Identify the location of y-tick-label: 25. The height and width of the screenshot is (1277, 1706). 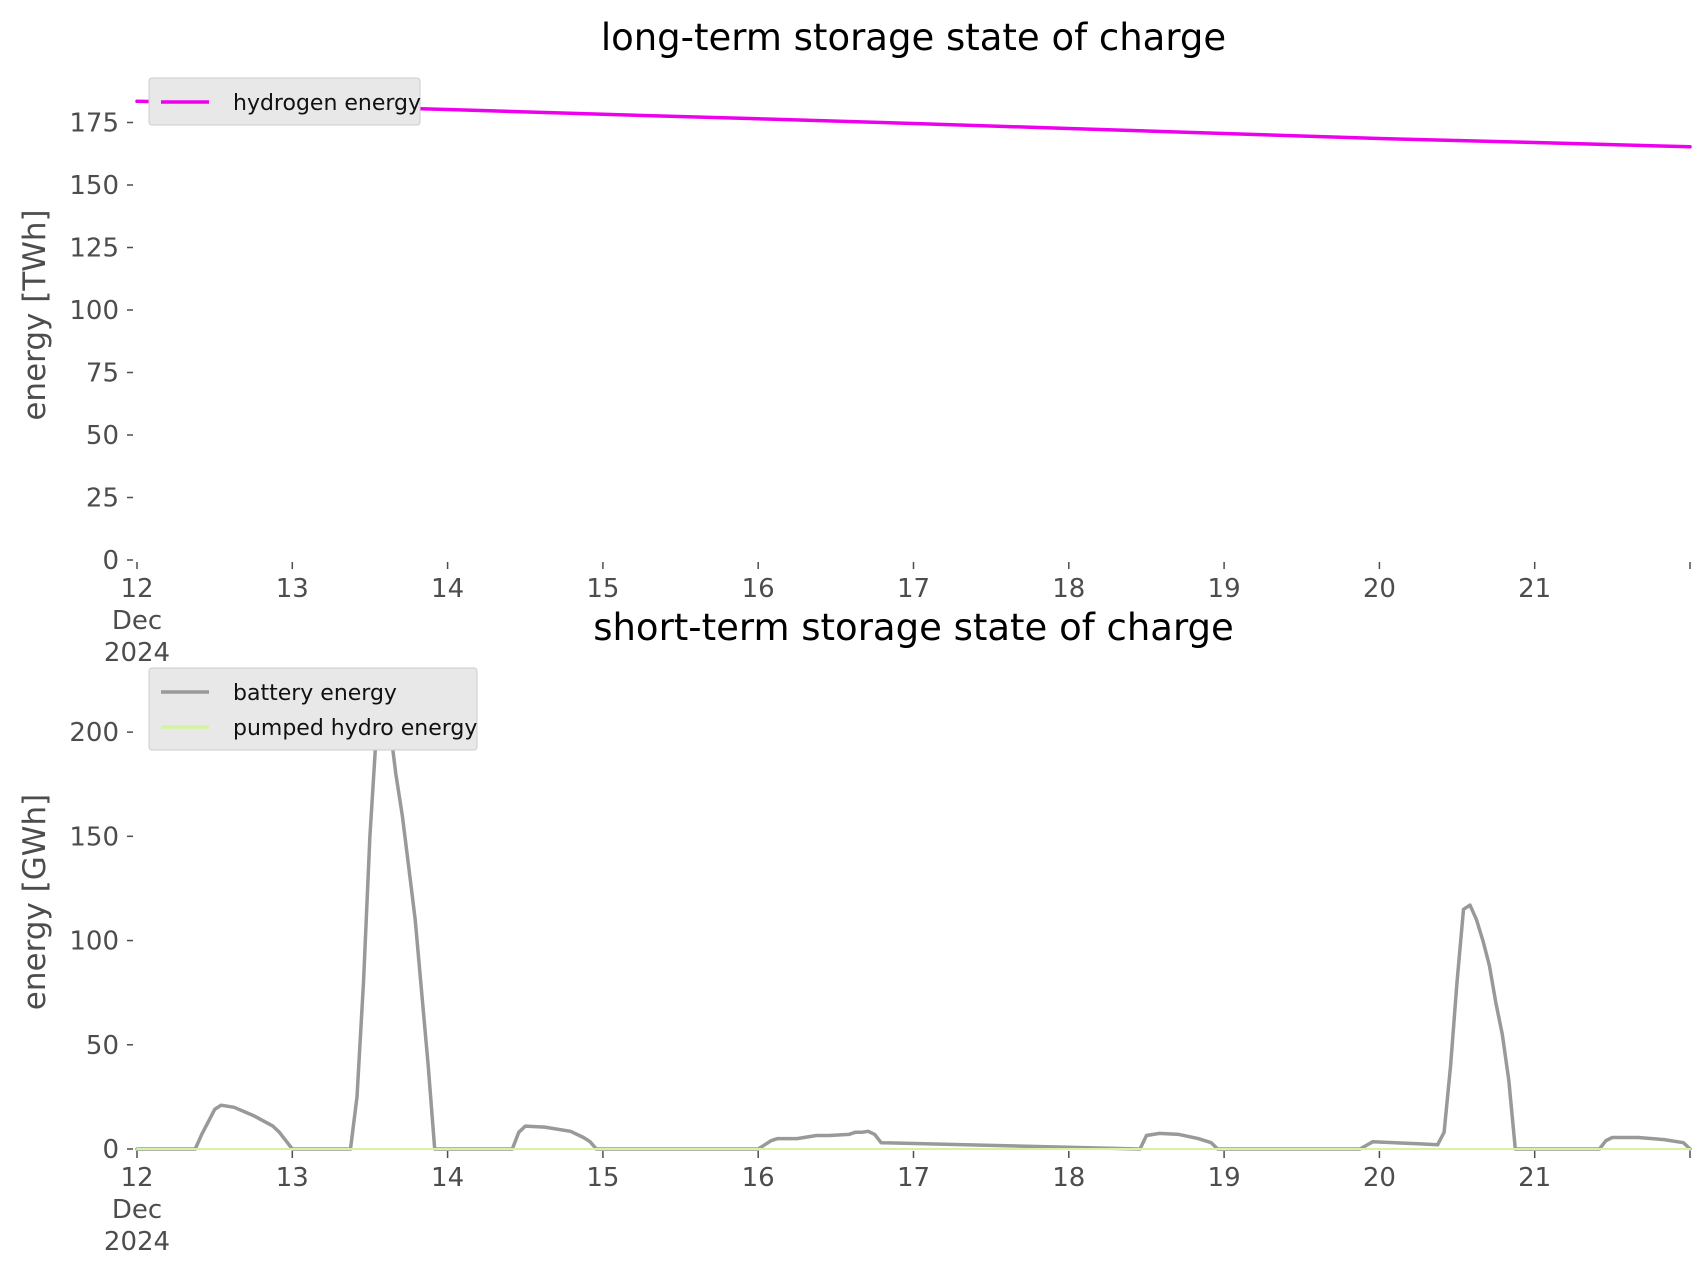
(102, 499).